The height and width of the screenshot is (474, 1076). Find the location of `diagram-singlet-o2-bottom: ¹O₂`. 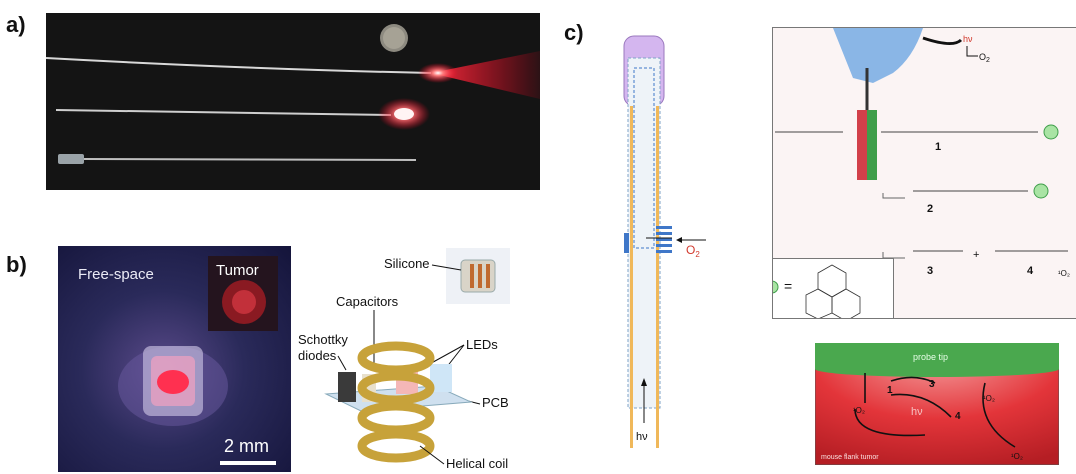

diagram-singlet-o2-bottom: ¹O₂ is located at coordinates (1017, 456).